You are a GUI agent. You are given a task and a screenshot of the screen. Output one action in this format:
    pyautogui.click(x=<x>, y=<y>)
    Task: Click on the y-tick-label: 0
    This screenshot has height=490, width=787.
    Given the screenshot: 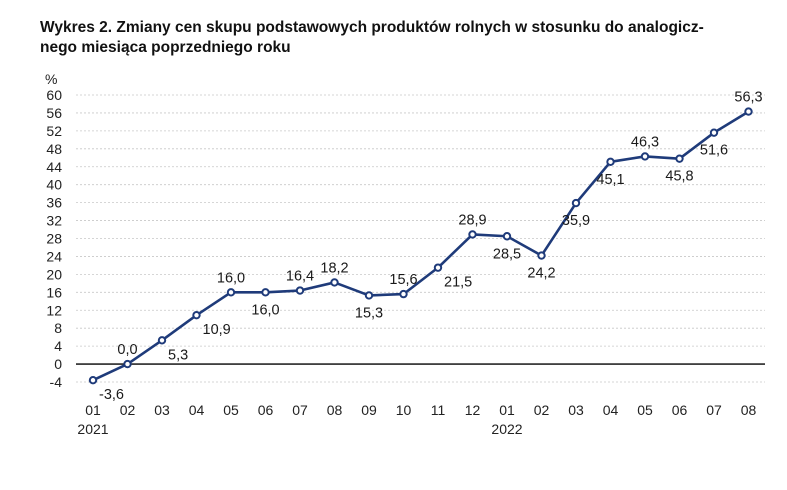 What is the action you would take?
    pyautogui.click(x=58, y=364)
    